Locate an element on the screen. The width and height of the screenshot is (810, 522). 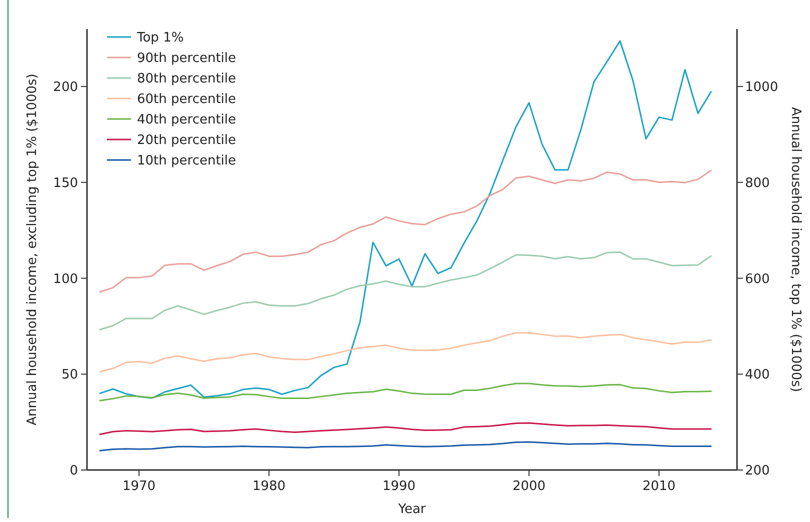
y2-axis-title: Annual household income, top 1% ($1000s) is located at coordinates (795, 249).